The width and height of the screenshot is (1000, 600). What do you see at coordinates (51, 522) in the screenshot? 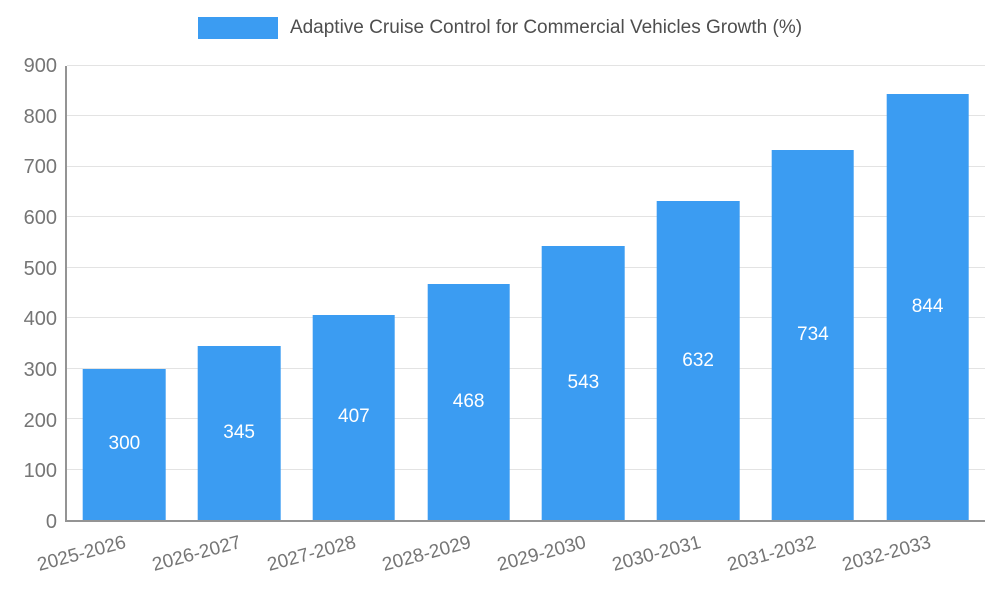
I see `y-tick-label: 0` at bounding box center [51, 522].